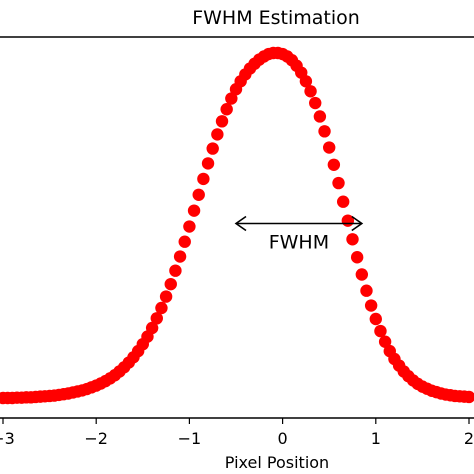 Image resolution: width=474 pixels, height=474 pixels. What do you see at coordinates (283, 438) in the screenshot?
I see `x-tick-label: 0` at bounding box center [283, 438].